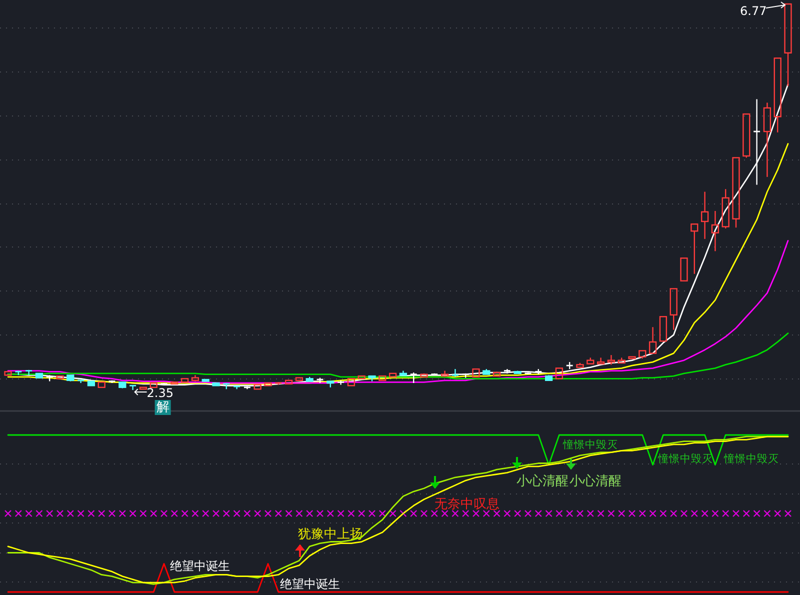  What do you see at coordinates (331, 534) in the screenshot?
I see `annotation: 犹豫中上扬` at bounding box center [331, 534].